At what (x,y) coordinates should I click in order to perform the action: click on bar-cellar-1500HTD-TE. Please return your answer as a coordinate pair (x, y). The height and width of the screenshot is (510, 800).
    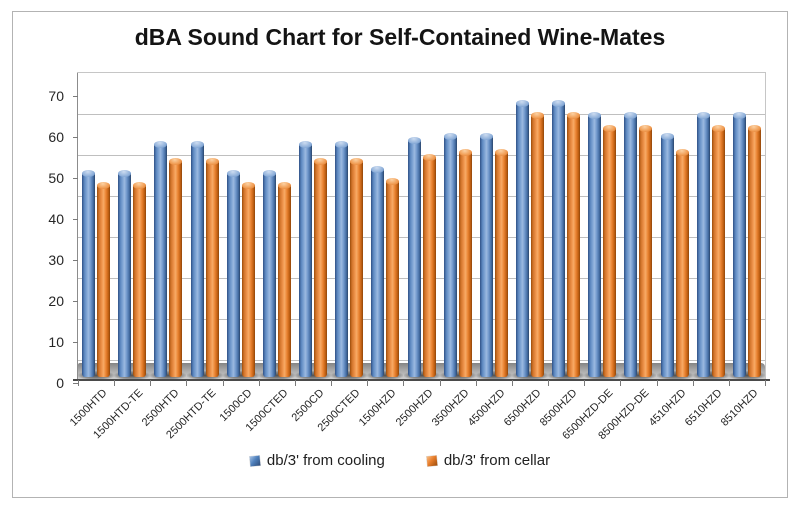
    Looking at the image, I should click on (140, 279).